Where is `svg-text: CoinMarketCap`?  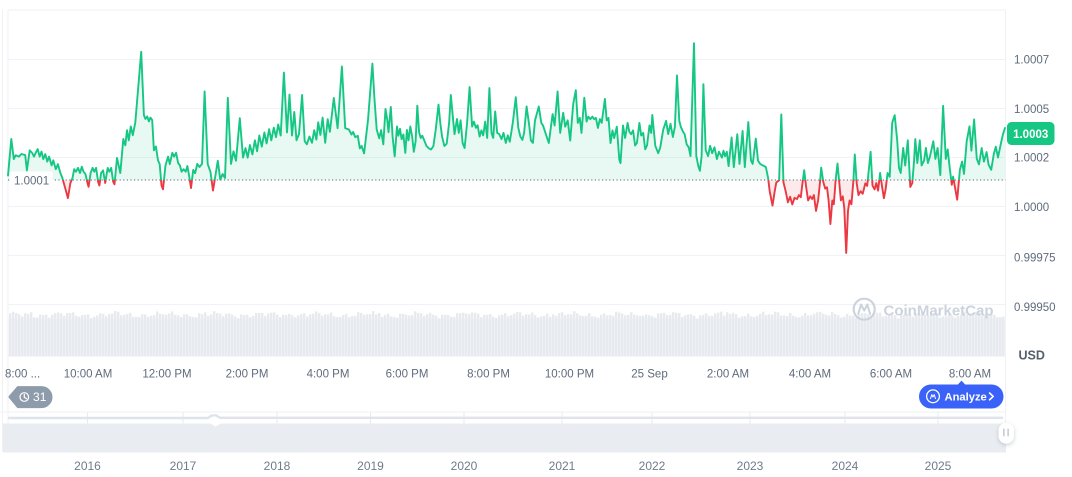
svg-text: CoinMarketCap is located at coordinates (939, 310).